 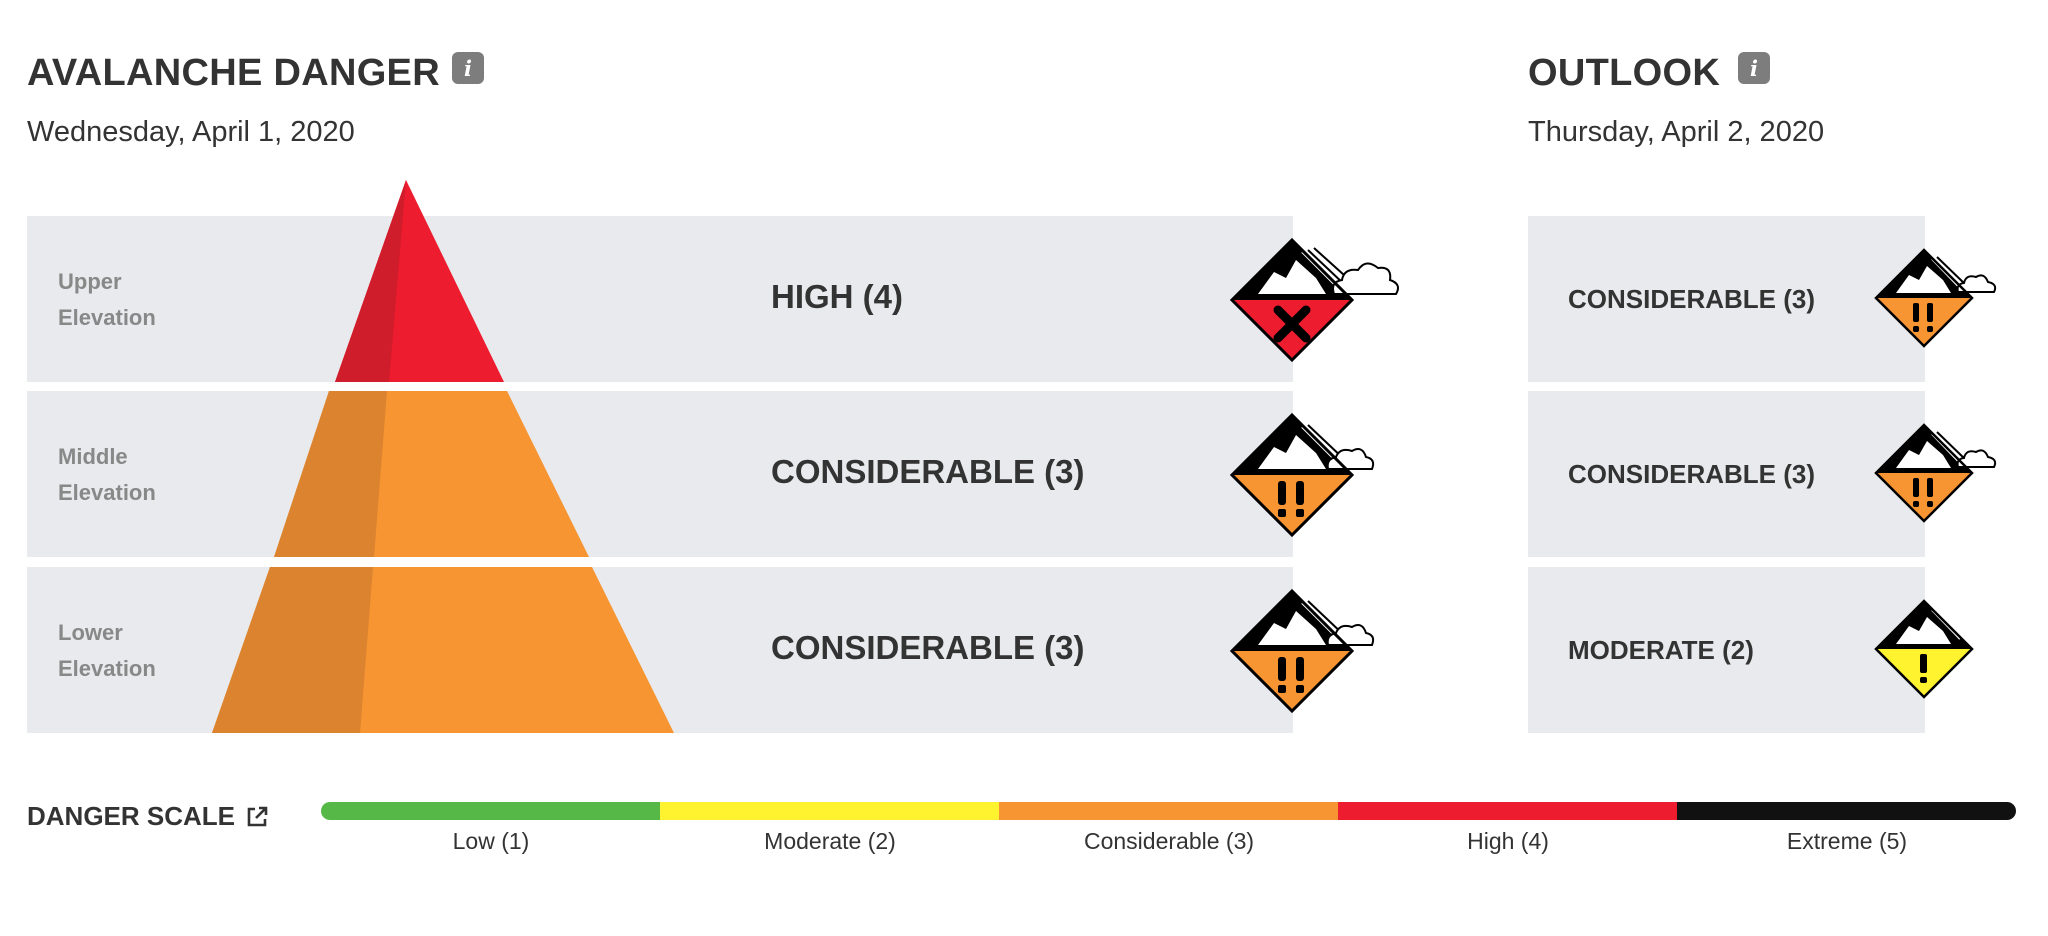 I want to click on info-icon: i, so click(x=468, y=68).